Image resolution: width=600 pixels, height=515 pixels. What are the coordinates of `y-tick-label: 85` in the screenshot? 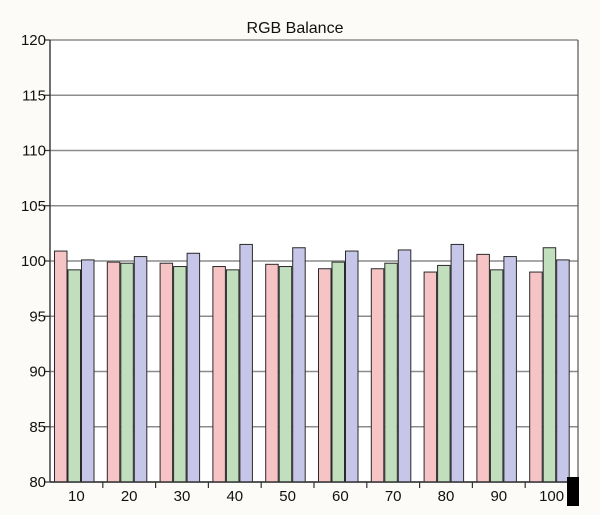 It's located at (37, 427).